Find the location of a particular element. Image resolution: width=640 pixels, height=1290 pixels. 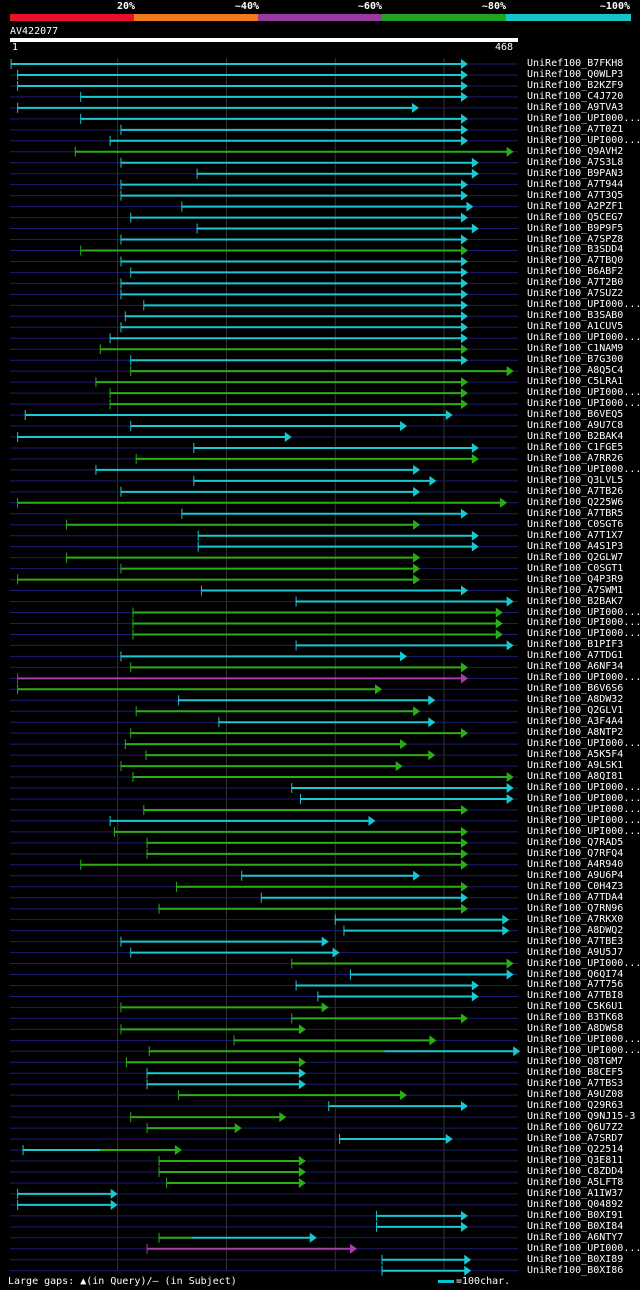

hit-name: UniRef100_Q7RN96 is located at coordinates (575, 908).